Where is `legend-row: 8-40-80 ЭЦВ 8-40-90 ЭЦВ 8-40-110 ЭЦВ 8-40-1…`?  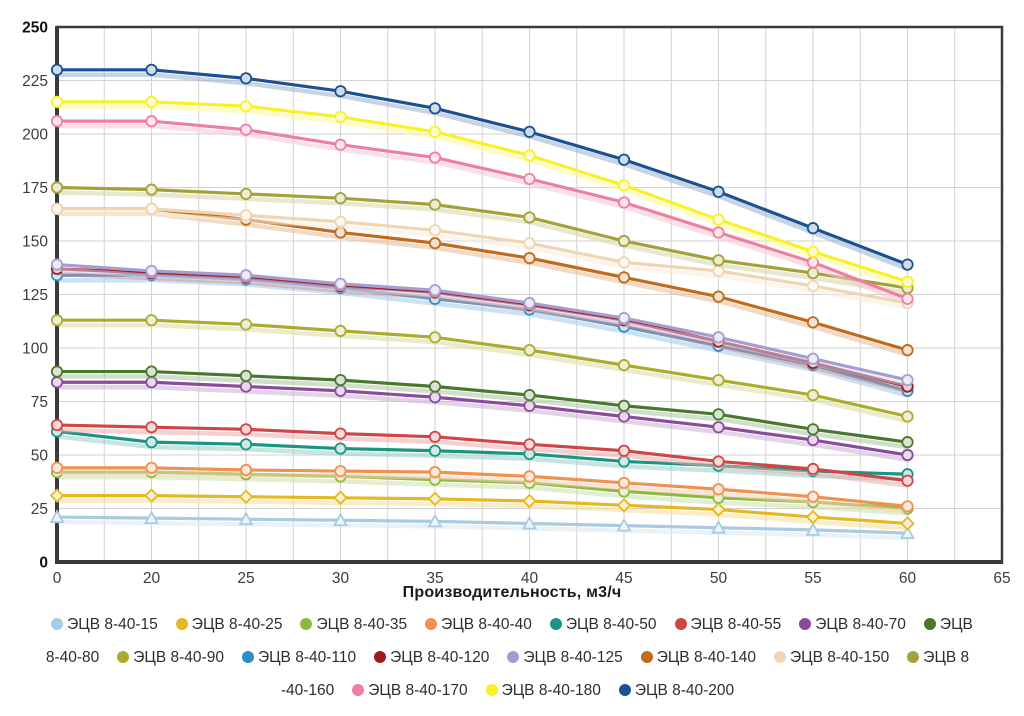
legend-row: 8-40-80 ЭЦВ 8-40-90 ЭЦВ 8-40-110 ЭЦВ 8-40-1… is located at coordinates (512, 657).